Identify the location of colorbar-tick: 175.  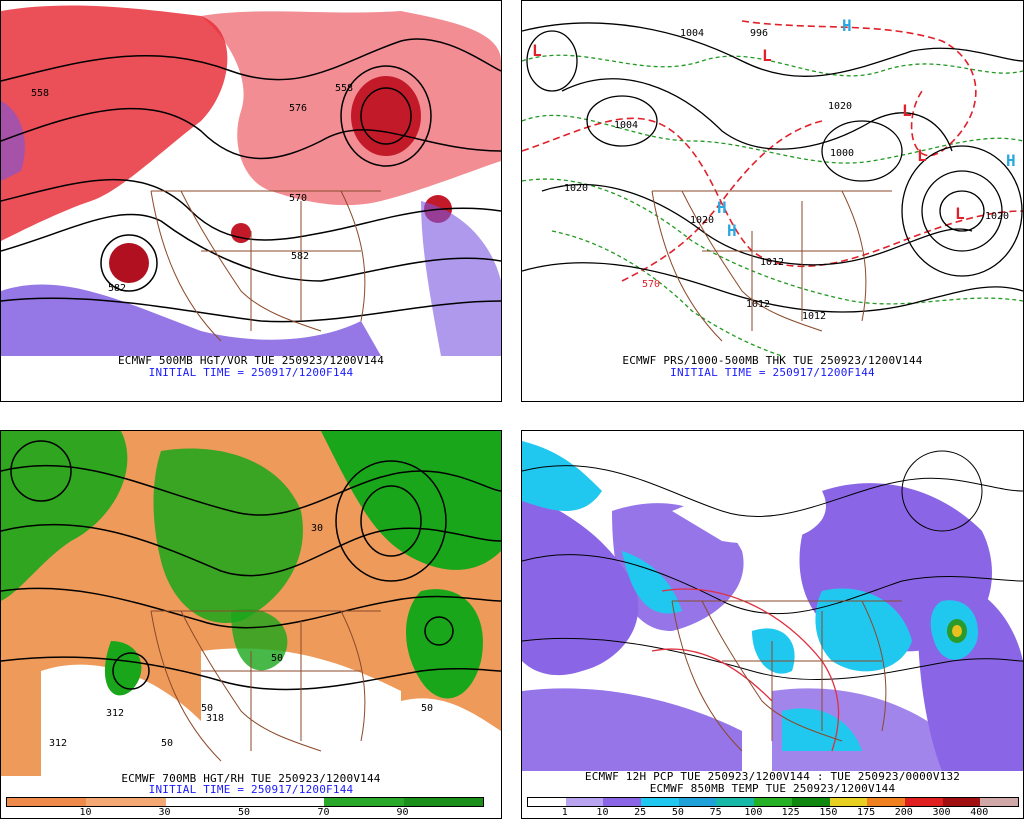
(866, 812).